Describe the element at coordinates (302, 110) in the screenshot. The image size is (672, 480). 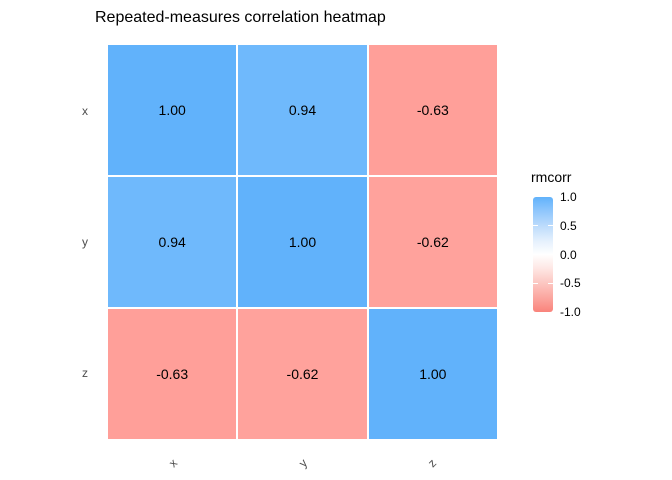
I see `heatmap-cell-x-y: 0.94` at that location.